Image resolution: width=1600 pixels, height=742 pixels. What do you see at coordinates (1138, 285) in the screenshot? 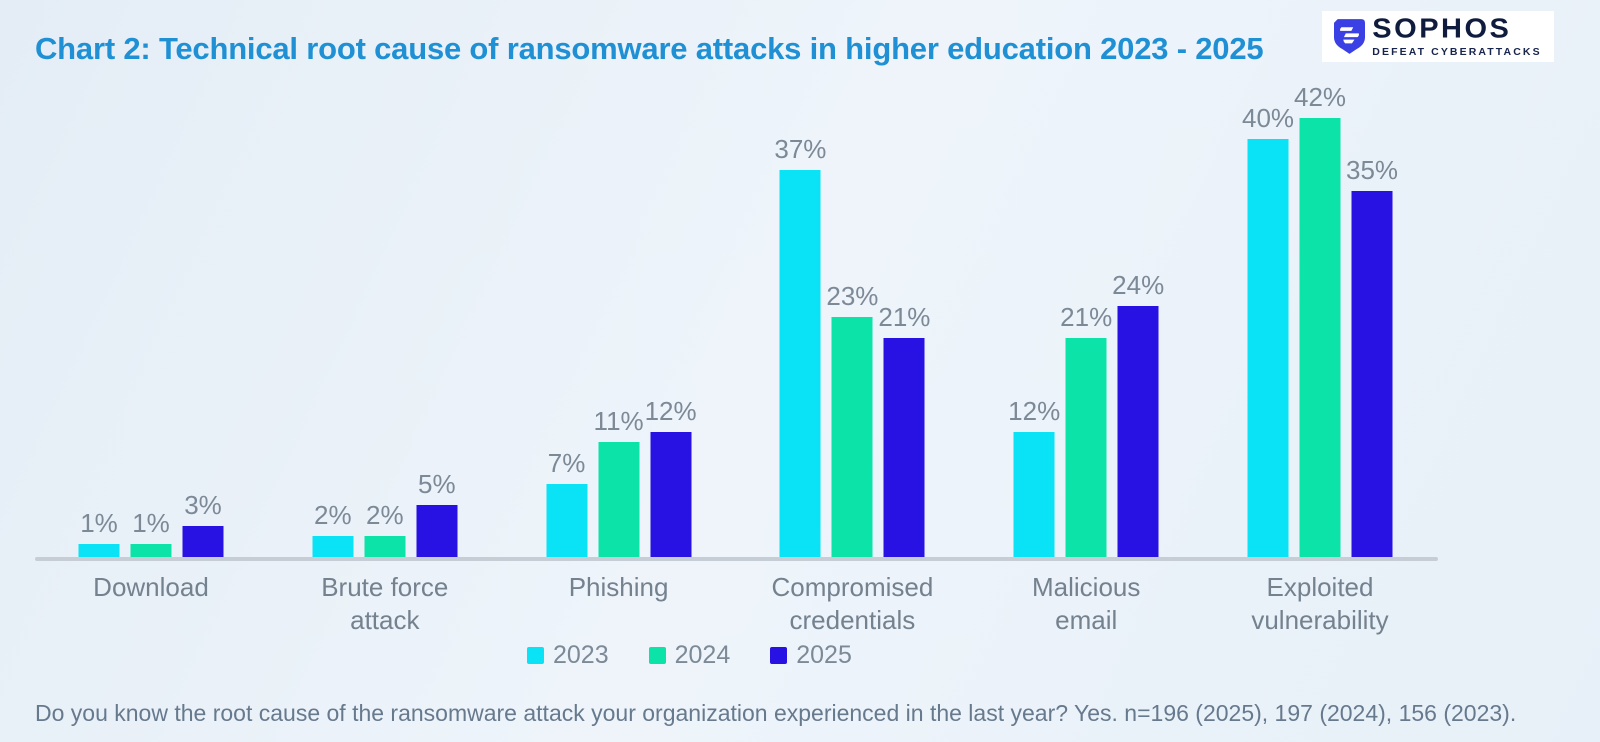
I see `bar-value-label: 24%` at bounding box center [1138, 285].